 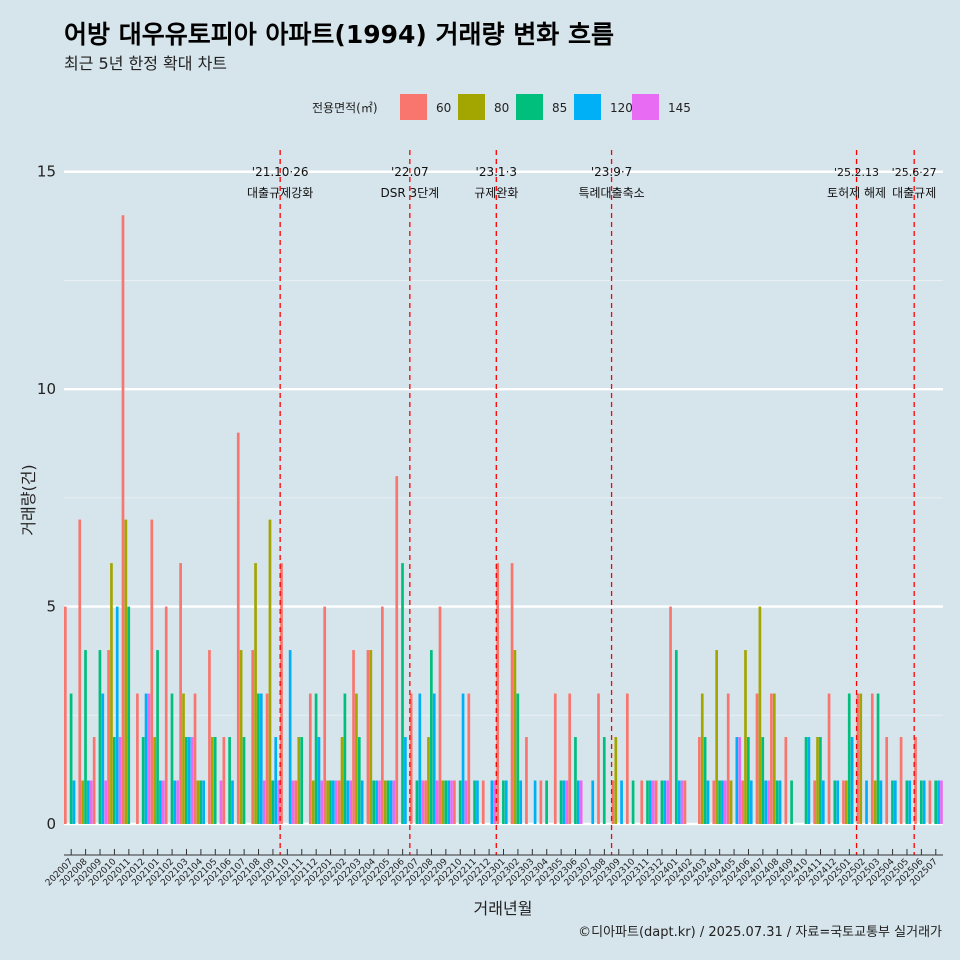 What do you see at coordinates (856, 193) in the screenshot?
I see `annotation-event: 토허제 해제` at bounding box center [856, 193].